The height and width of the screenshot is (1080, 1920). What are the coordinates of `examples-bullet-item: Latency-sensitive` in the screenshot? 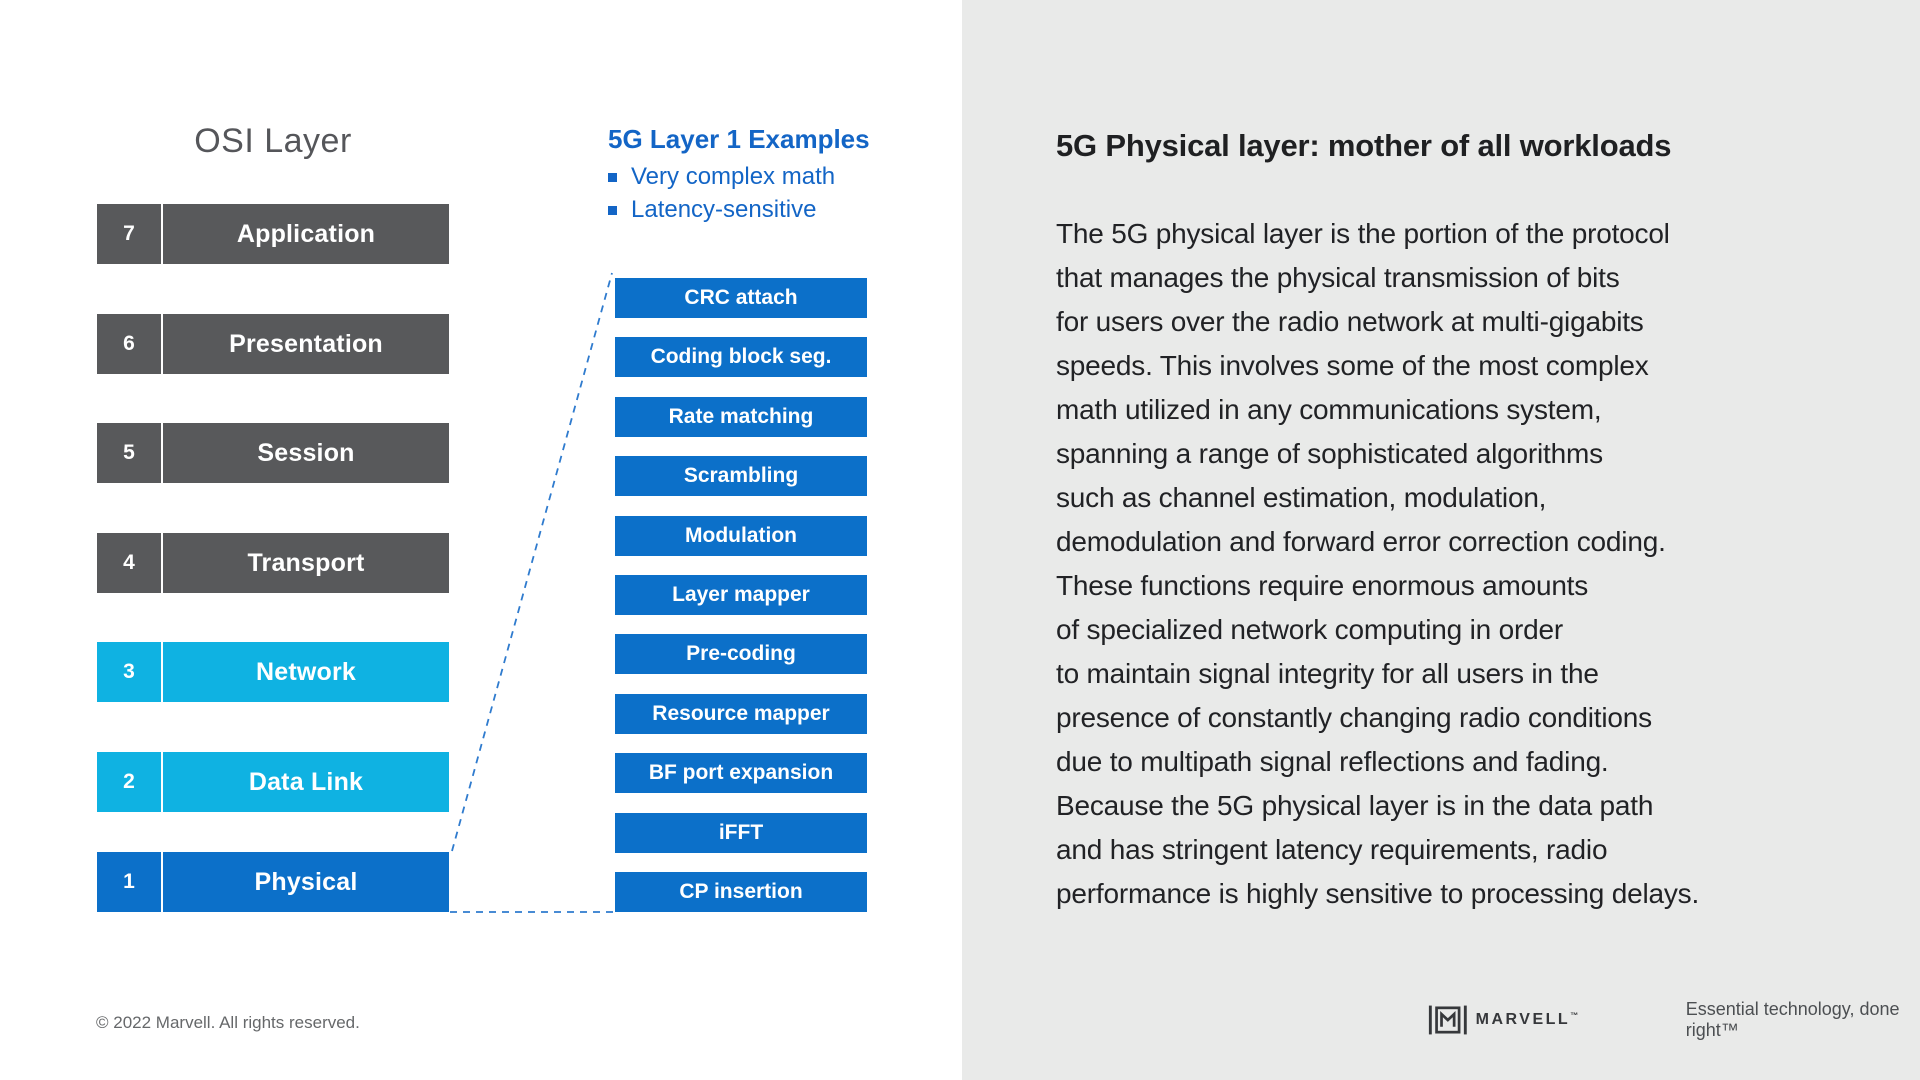 It's located at (758, 210).